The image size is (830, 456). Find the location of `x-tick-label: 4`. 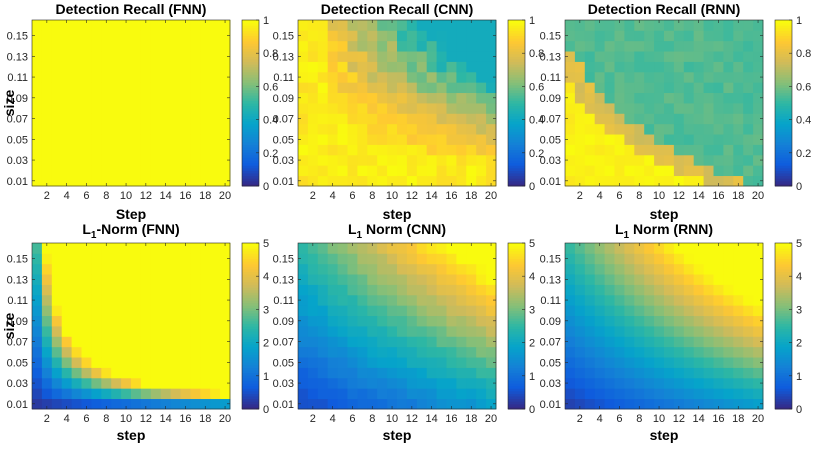

x-tick-label: 4 is located at coordinates (67, 196).